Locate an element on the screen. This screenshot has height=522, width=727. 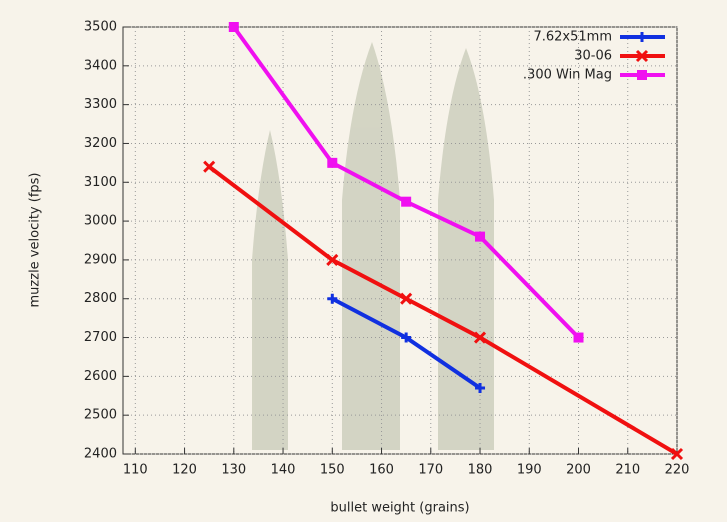
y-tick-label: 3500 is located at coordinates (100, 27).